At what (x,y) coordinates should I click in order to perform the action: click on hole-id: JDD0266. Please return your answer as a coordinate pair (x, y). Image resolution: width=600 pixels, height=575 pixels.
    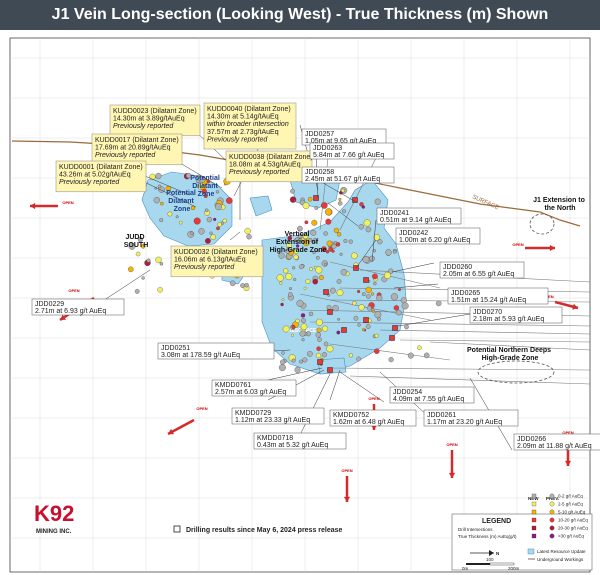
    Looking at the image, I should click on (531, 439).